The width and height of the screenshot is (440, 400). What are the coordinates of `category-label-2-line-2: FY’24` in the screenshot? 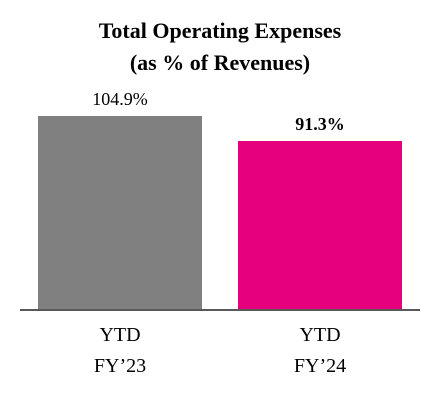 It's located at (320, 366).